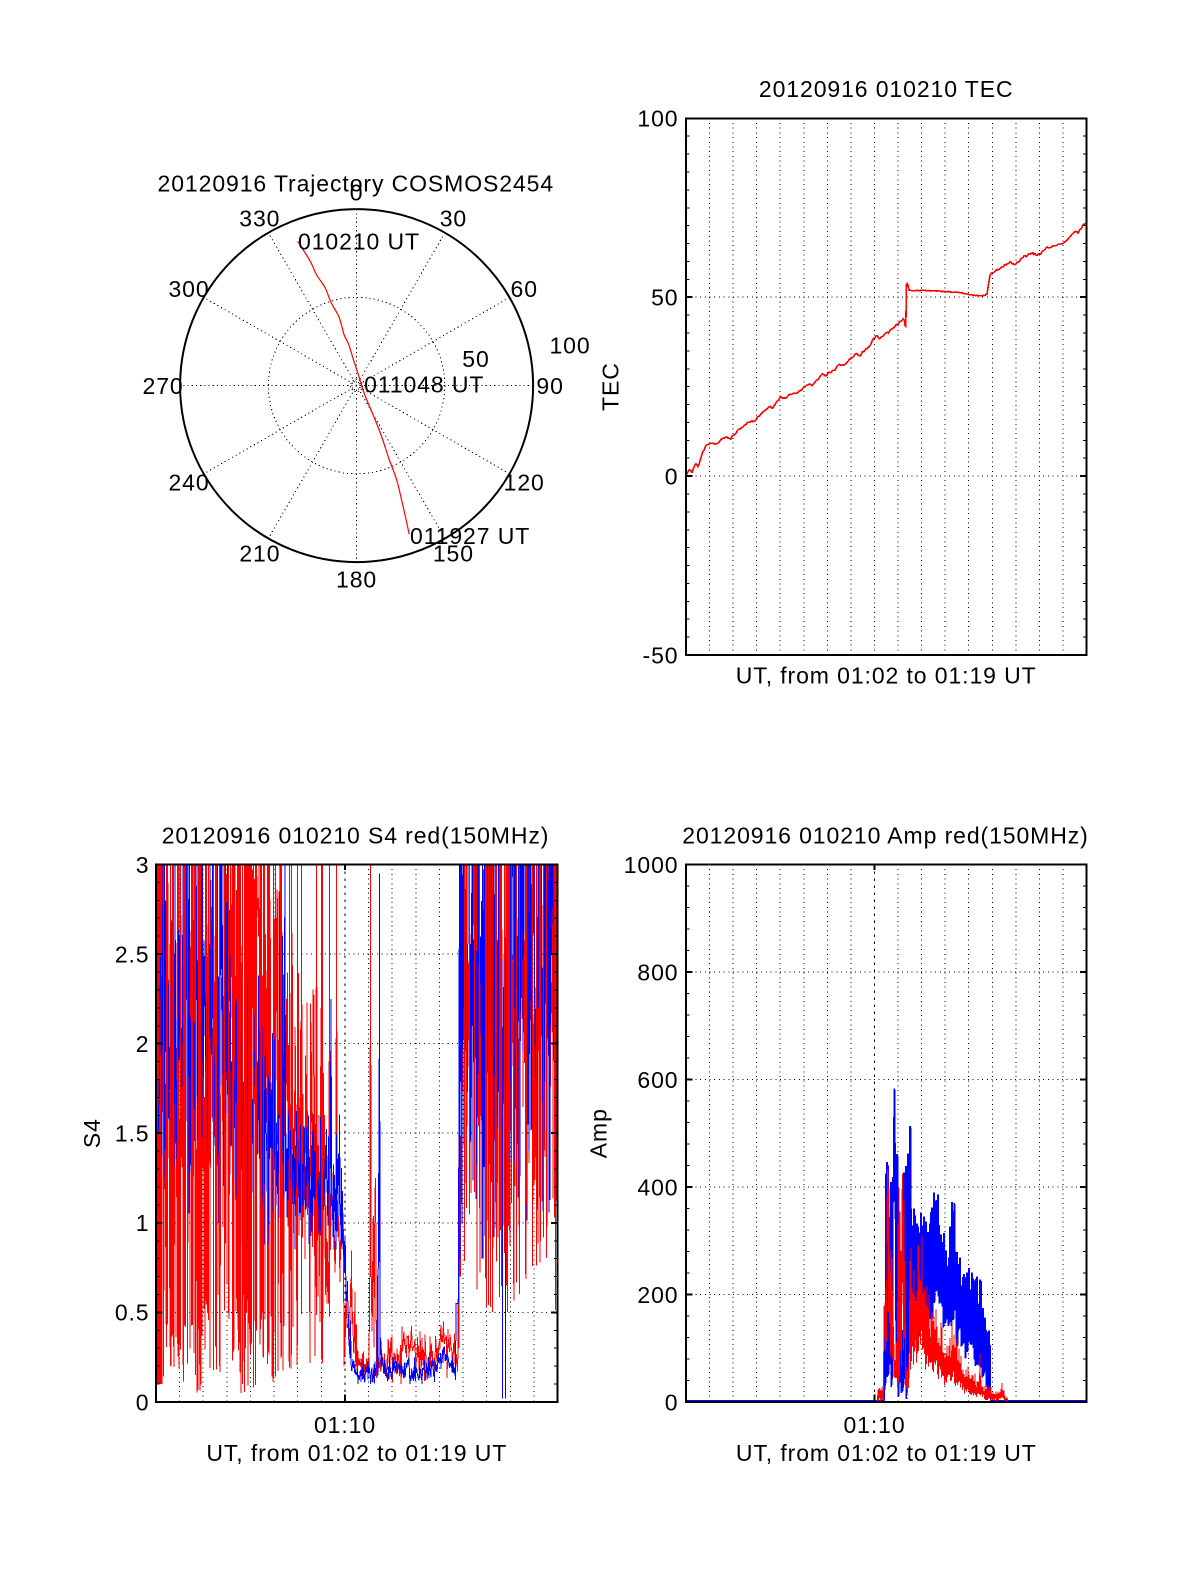 The image size is (1200, 1575). I want to click on svg-text: 120, so click(524, 483).